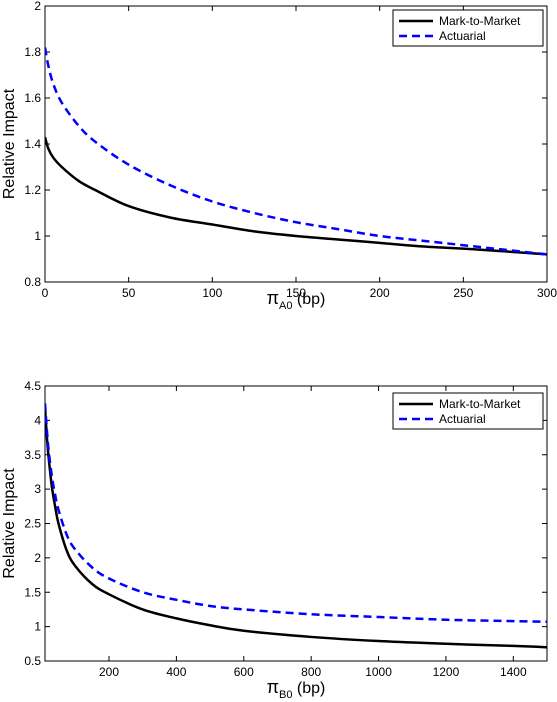 Image resolution: width=557 pixels, height=702 pixels. I want to click on x-axis-label-subscript: A0, so click(285, 306).